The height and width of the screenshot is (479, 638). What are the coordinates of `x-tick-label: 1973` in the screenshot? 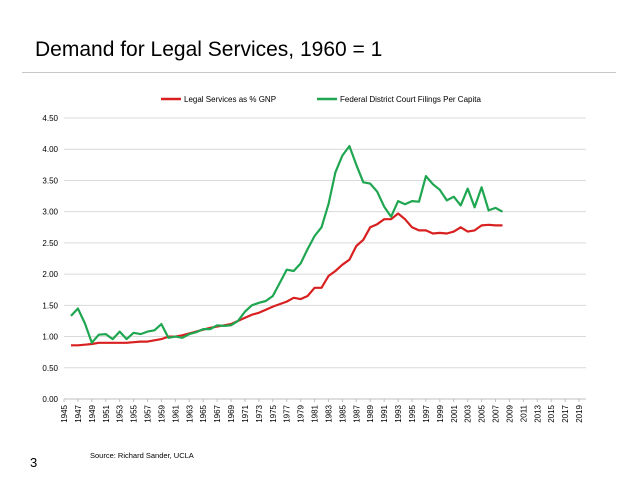 It's located at (259, 413).